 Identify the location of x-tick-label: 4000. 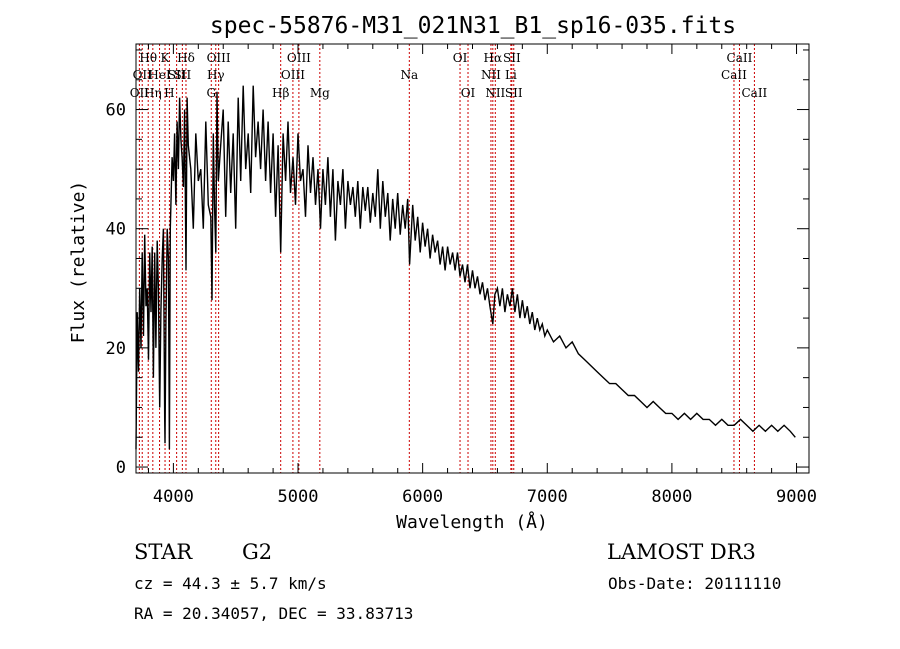
(173, 497).